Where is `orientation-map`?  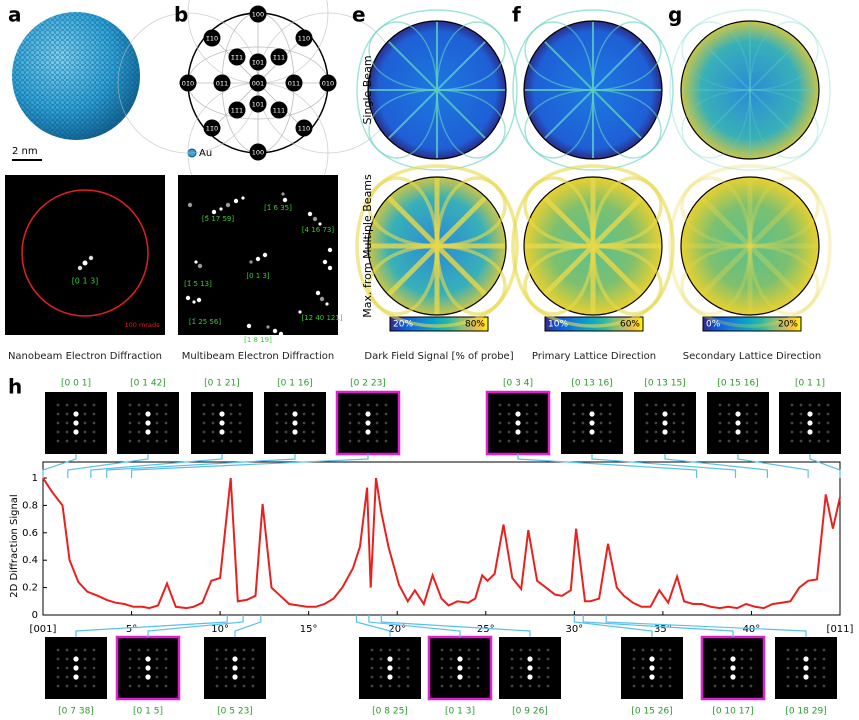 orientation-map is located at coordinates (437, 90).